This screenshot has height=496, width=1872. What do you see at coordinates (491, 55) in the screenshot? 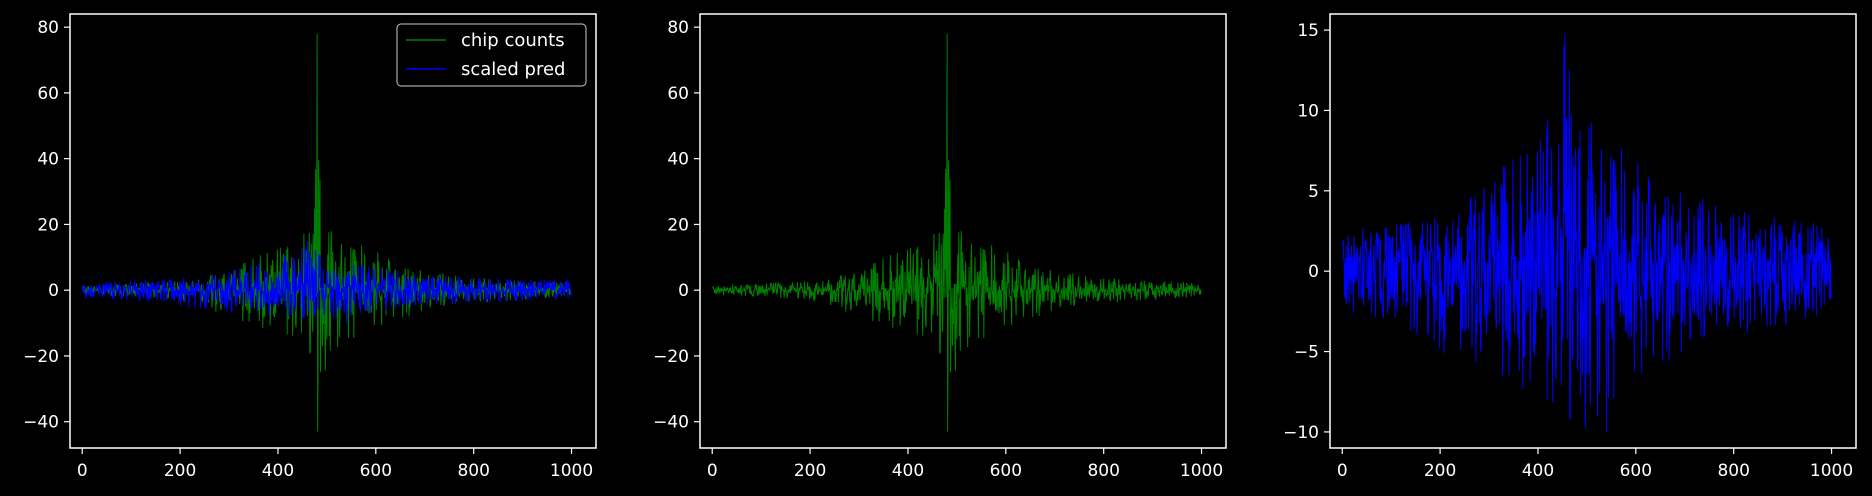
I see `panel-1-legend: chip counts scaled pred` at bounding box center [491, 55].